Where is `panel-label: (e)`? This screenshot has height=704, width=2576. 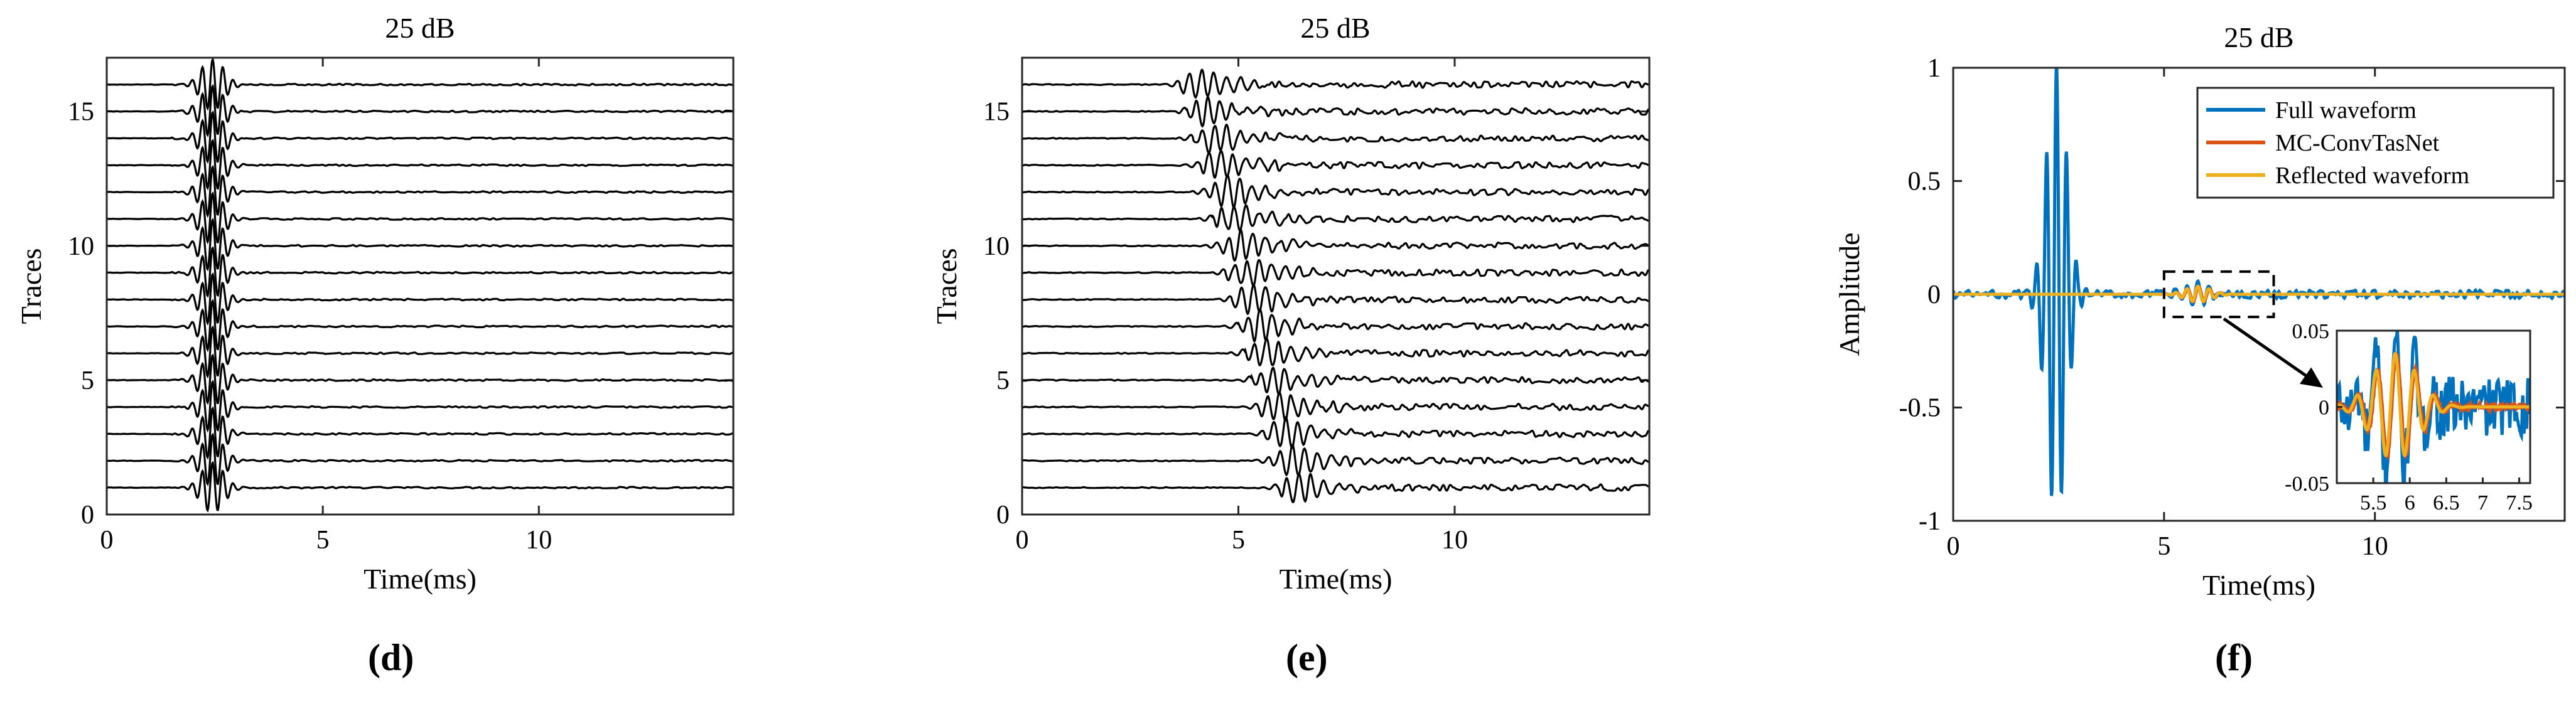 panel-label: (e) is located at coordinates (1307, 657).